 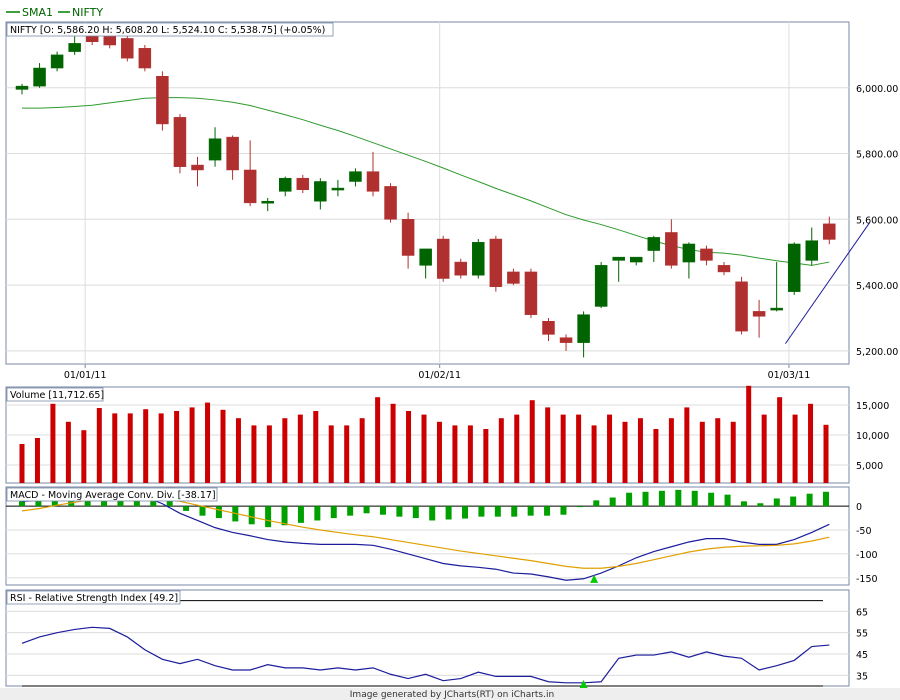 I want to click on legend-label-sma1: SMA1, so click(x=37, y=12).